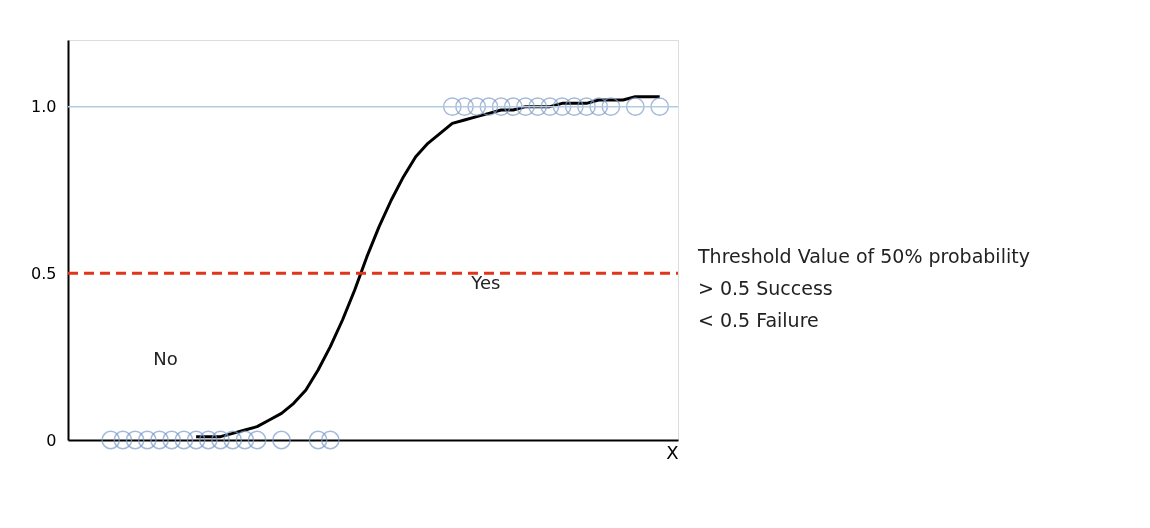 The height and width of the screenshot is (528, 1150). Describe the element at coordinates (44, 107) in the screenshot. I see `y-tick-label: 1.0` at that location.